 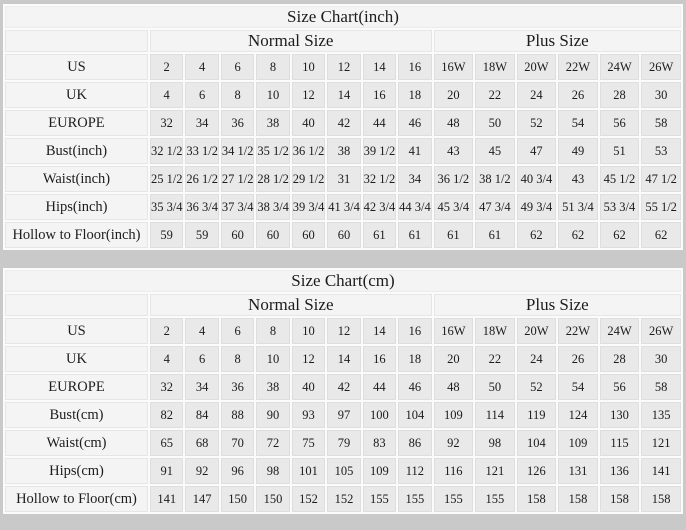 I want to click on cell: 24W, so click(x=619, y=331).